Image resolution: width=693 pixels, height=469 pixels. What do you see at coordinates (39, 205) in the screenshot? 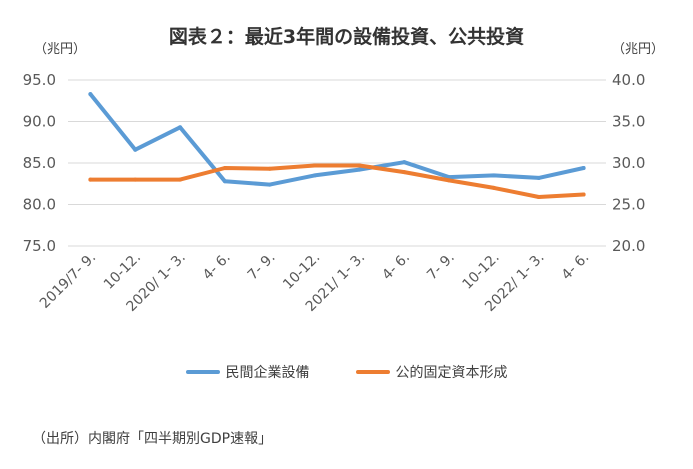
I see `left-axis-tick-label: 80.0` at bounding box center [39, 205].